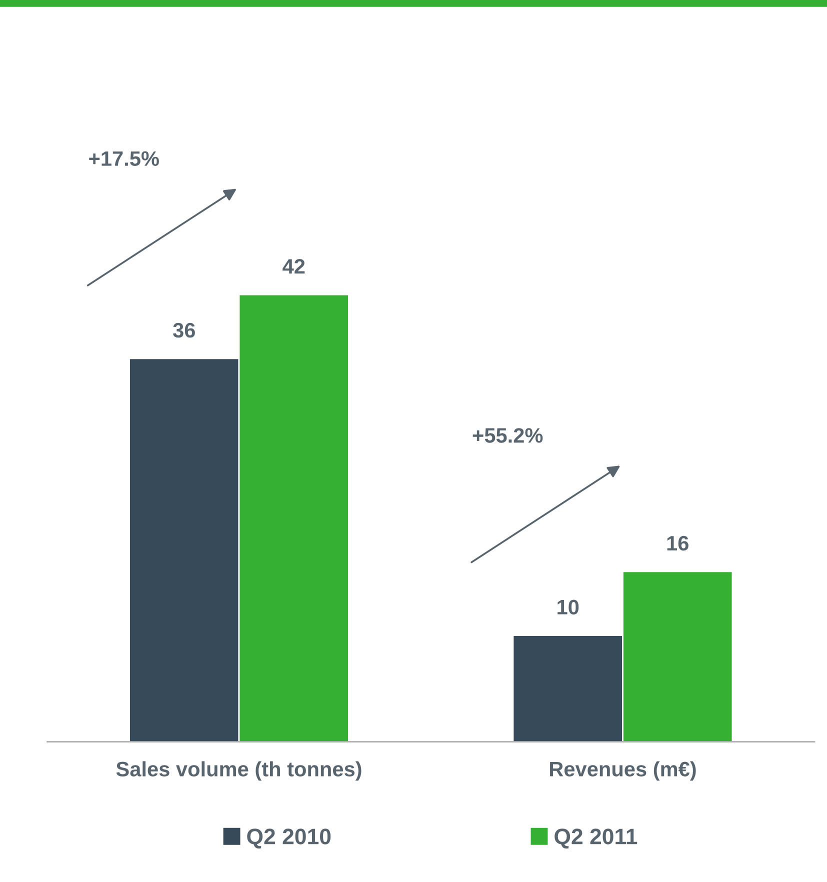 This screenshot has width=827, height=882. What do you see at coordinates (293, 266) in the screenshot?
I see `data-label: 42` at bounding box center [293, 266].